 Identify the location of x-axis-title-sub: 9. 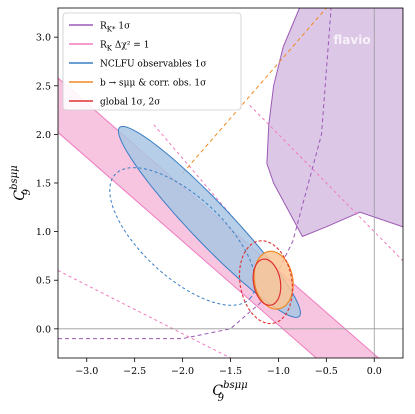
(221, 398).